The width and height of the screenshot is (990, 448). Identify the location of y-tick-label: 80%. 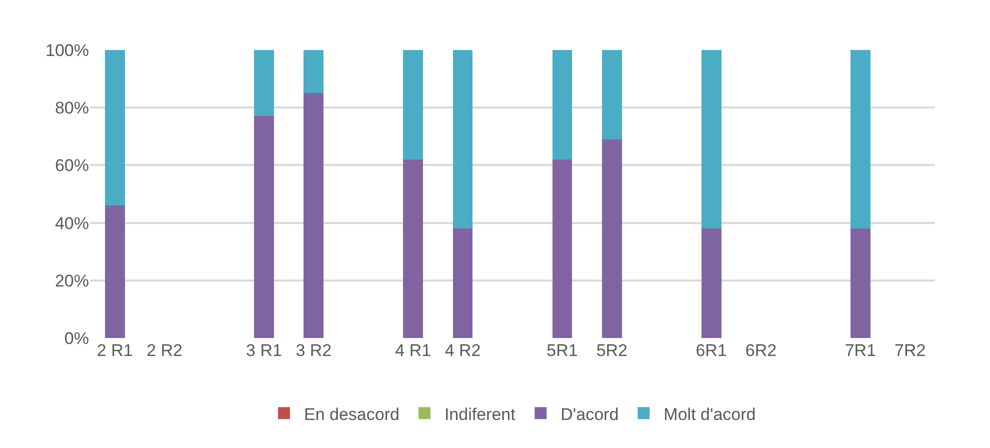
(71, 108).